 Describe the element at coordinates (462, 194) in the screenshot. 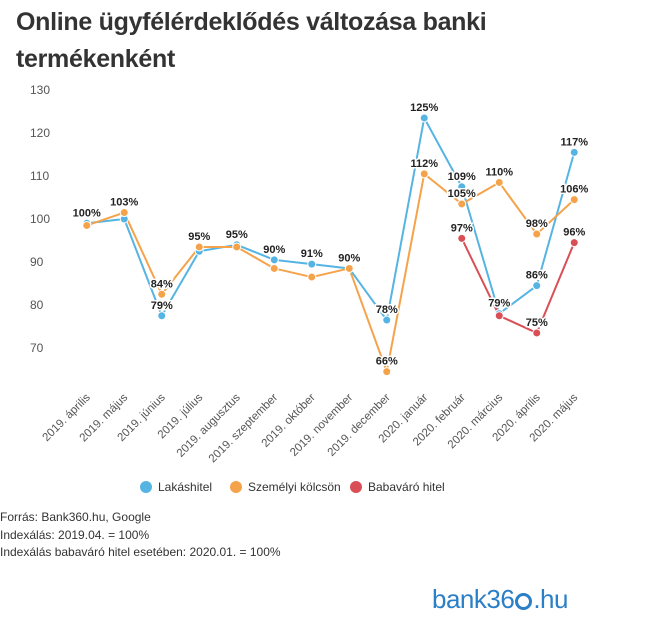

I see `data-label: 105%` at that location.